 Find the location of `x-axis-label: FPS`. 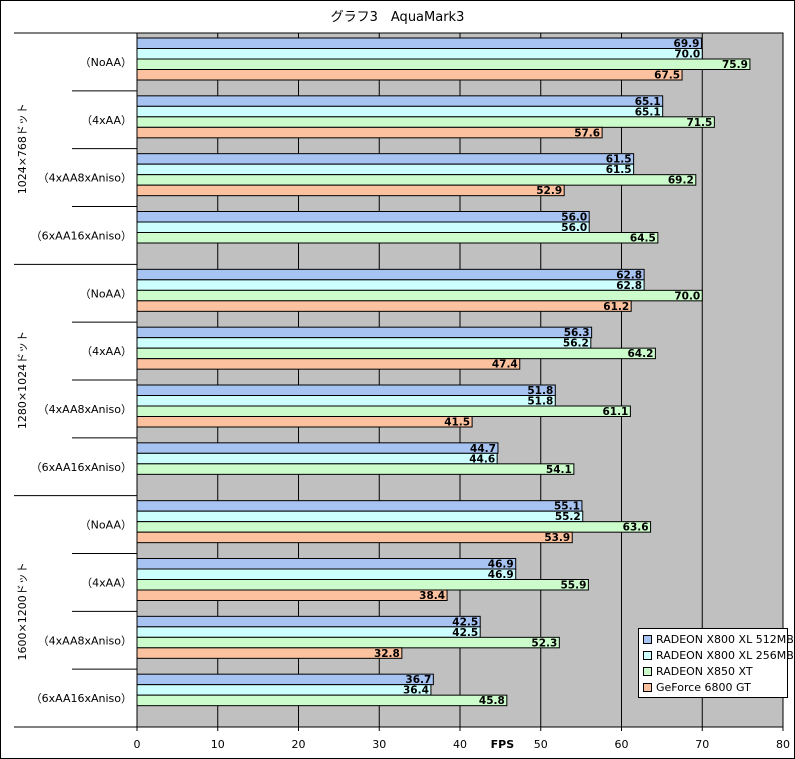

x-axis-label: FPS is located at coordinates (503, 744).